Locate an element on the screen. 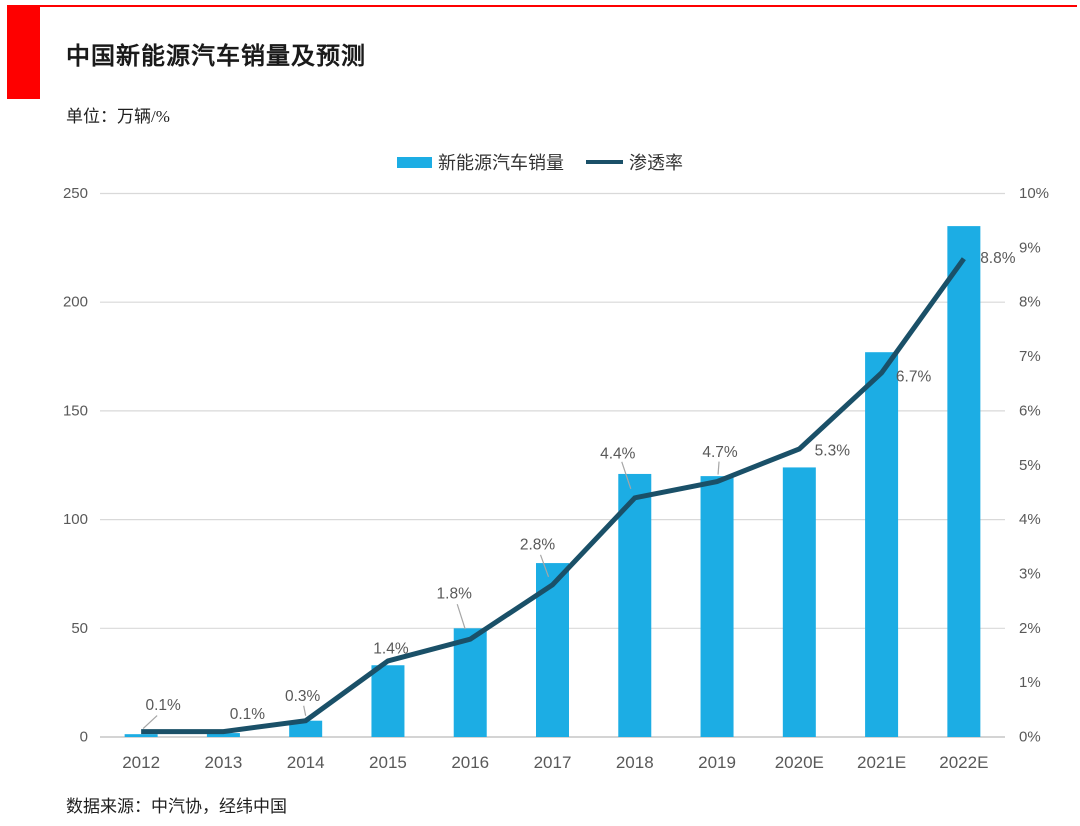 Image resolution: width=1080 pixels, height=826 pixels. penetration-data-label: 1.4% is located at coordinates (391, 648).